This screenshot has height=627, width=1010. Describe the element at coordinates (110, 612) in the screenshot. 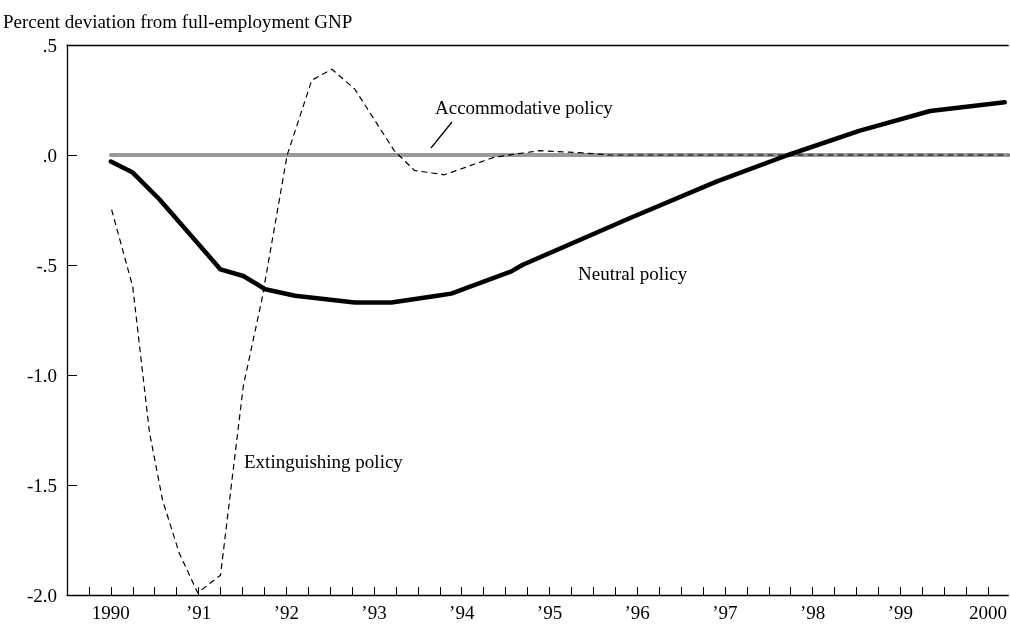

I see `x-tick-label: 1990` at that location.